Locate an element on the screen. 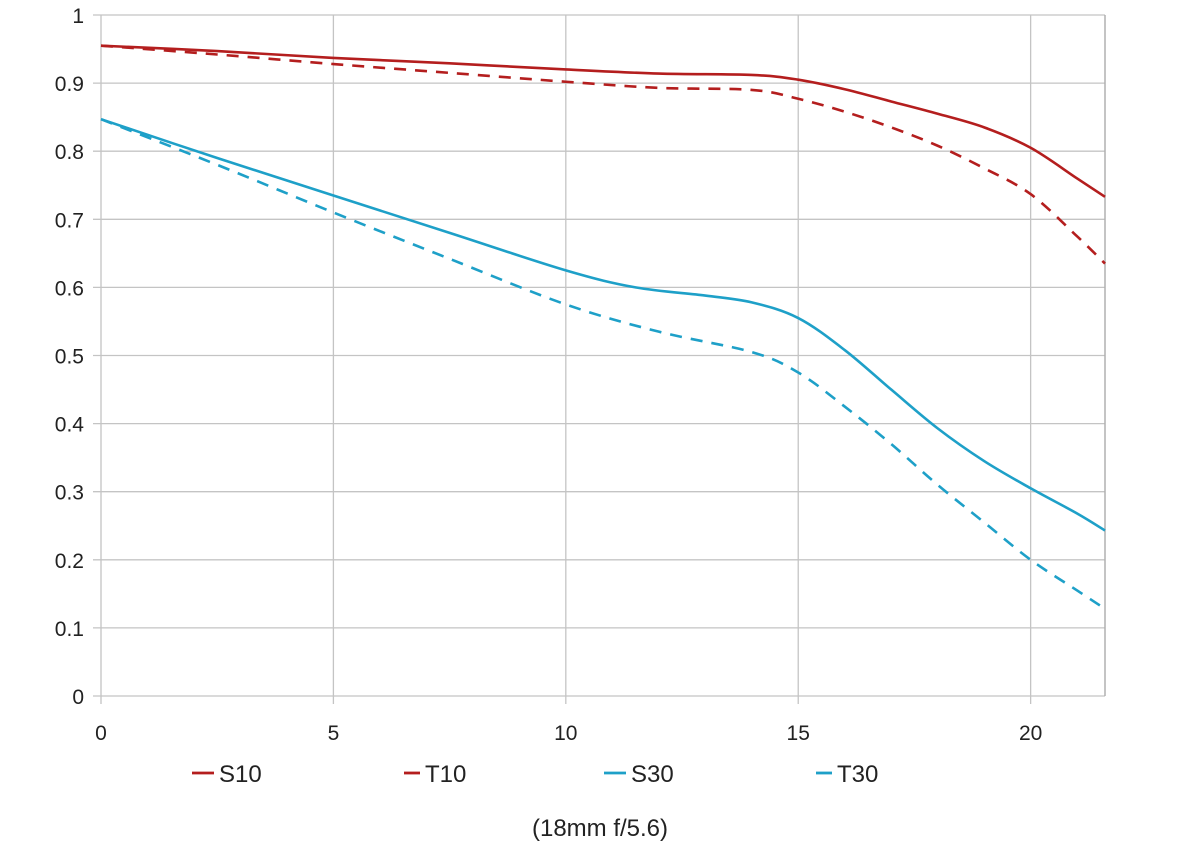 The width and height of the screenshot is (1200, 856). y-tick-label: 0.4 is located at coordinates (70, 425).